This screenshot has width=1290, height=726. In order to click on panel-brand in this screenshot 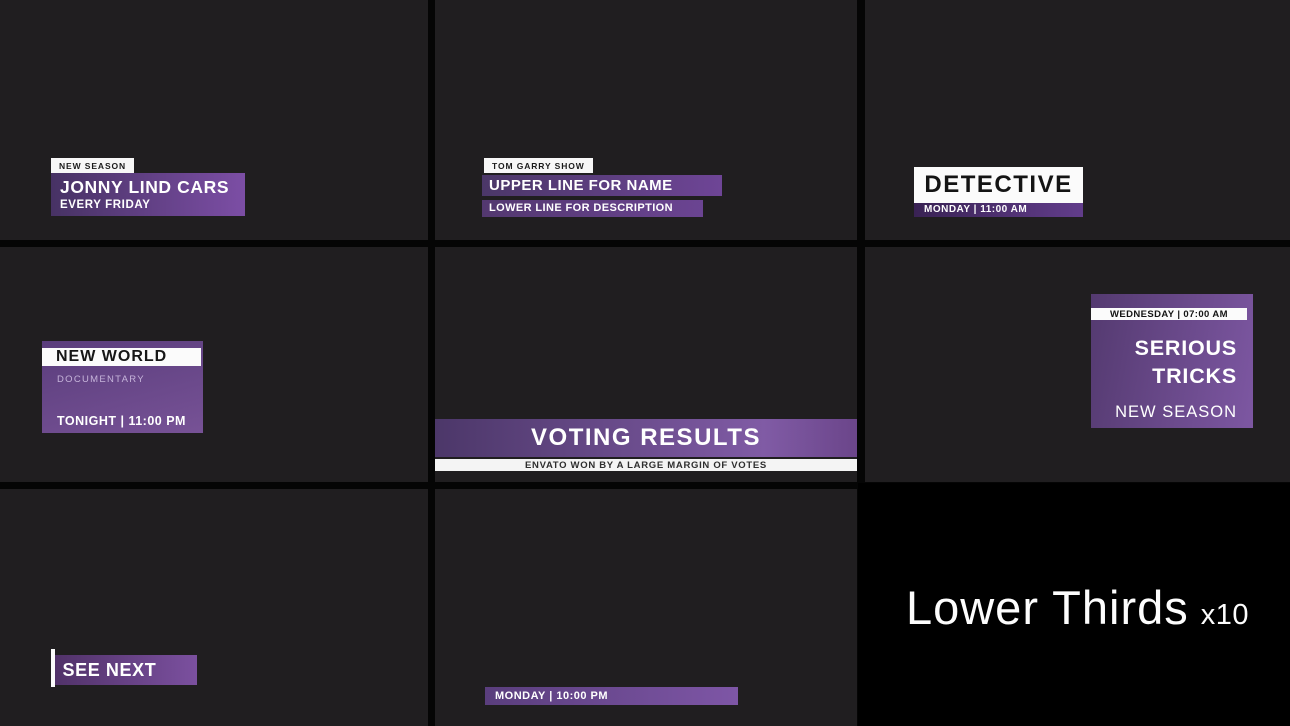, I will do `click(1074, 604)`.